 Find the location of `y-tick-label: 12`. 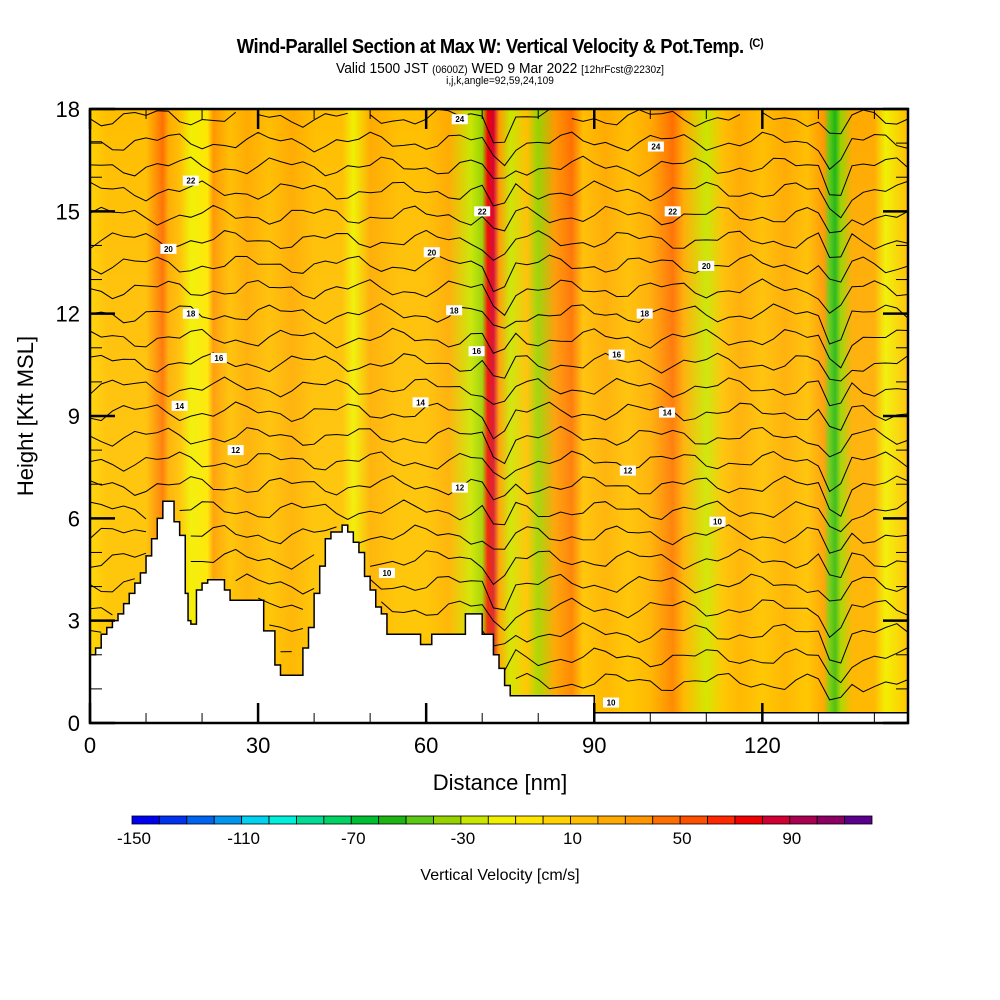

y-tick-label: 12 is located at coordinates (68, 314).